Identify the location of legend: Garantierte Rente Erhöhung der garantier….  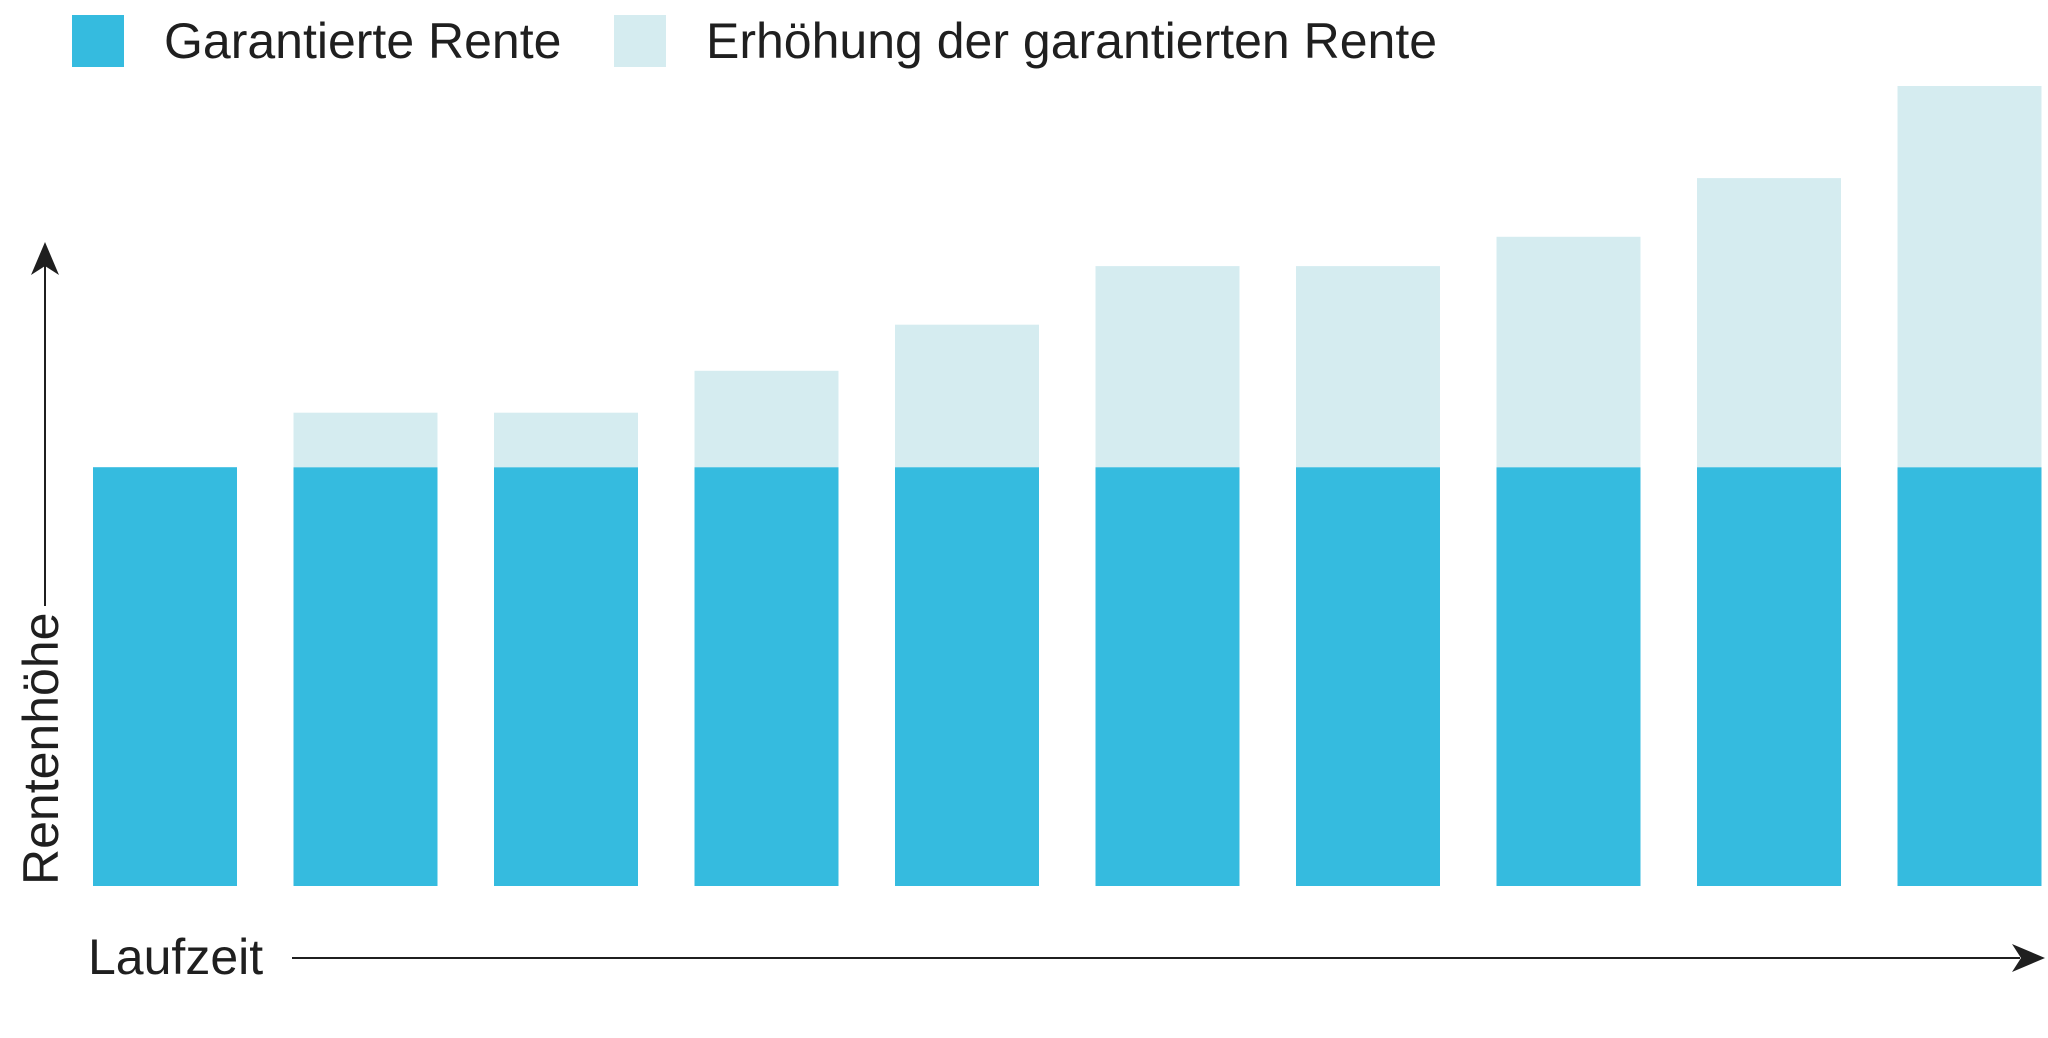
(754, 41).